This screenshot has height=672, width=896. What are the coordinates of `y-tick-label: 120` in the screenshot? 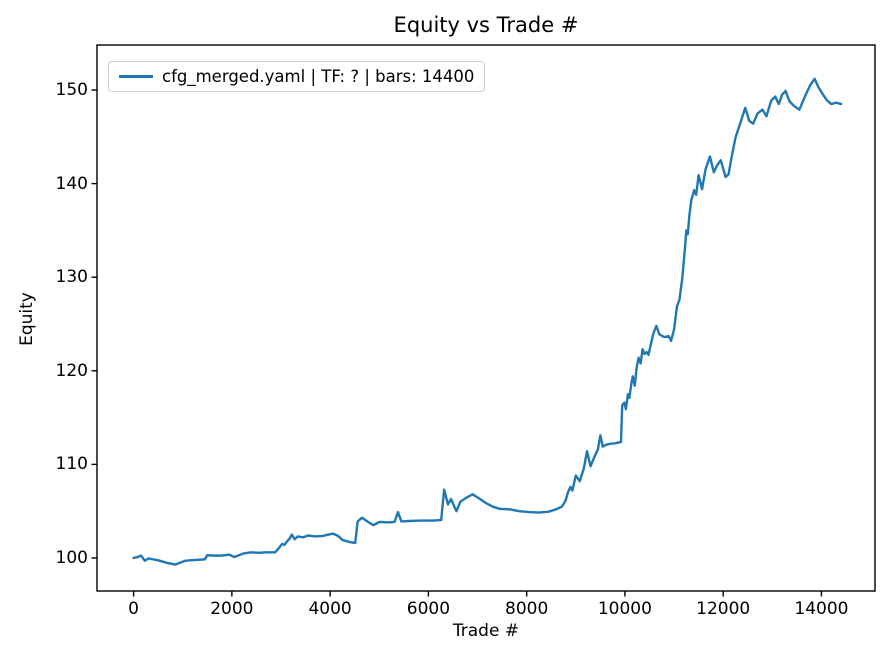 It's located at (71, 370).